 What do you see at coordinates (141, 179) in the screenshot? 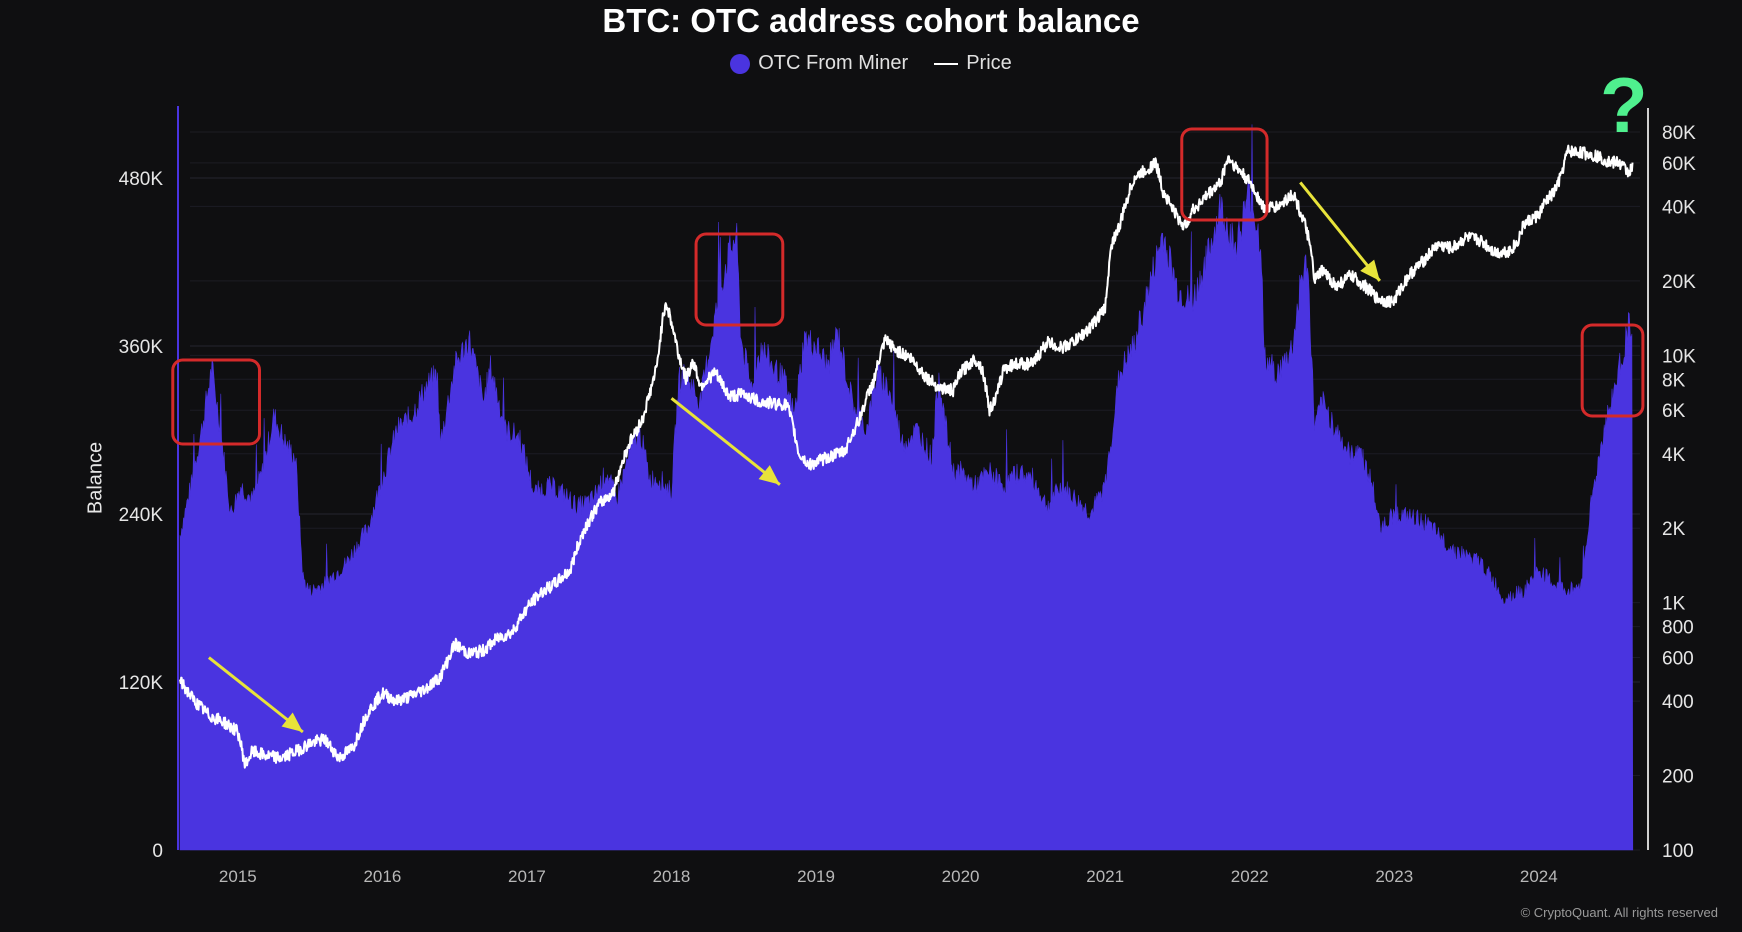
I see `y-left-tick-480K: 480K` at bounding box center [141, 179].